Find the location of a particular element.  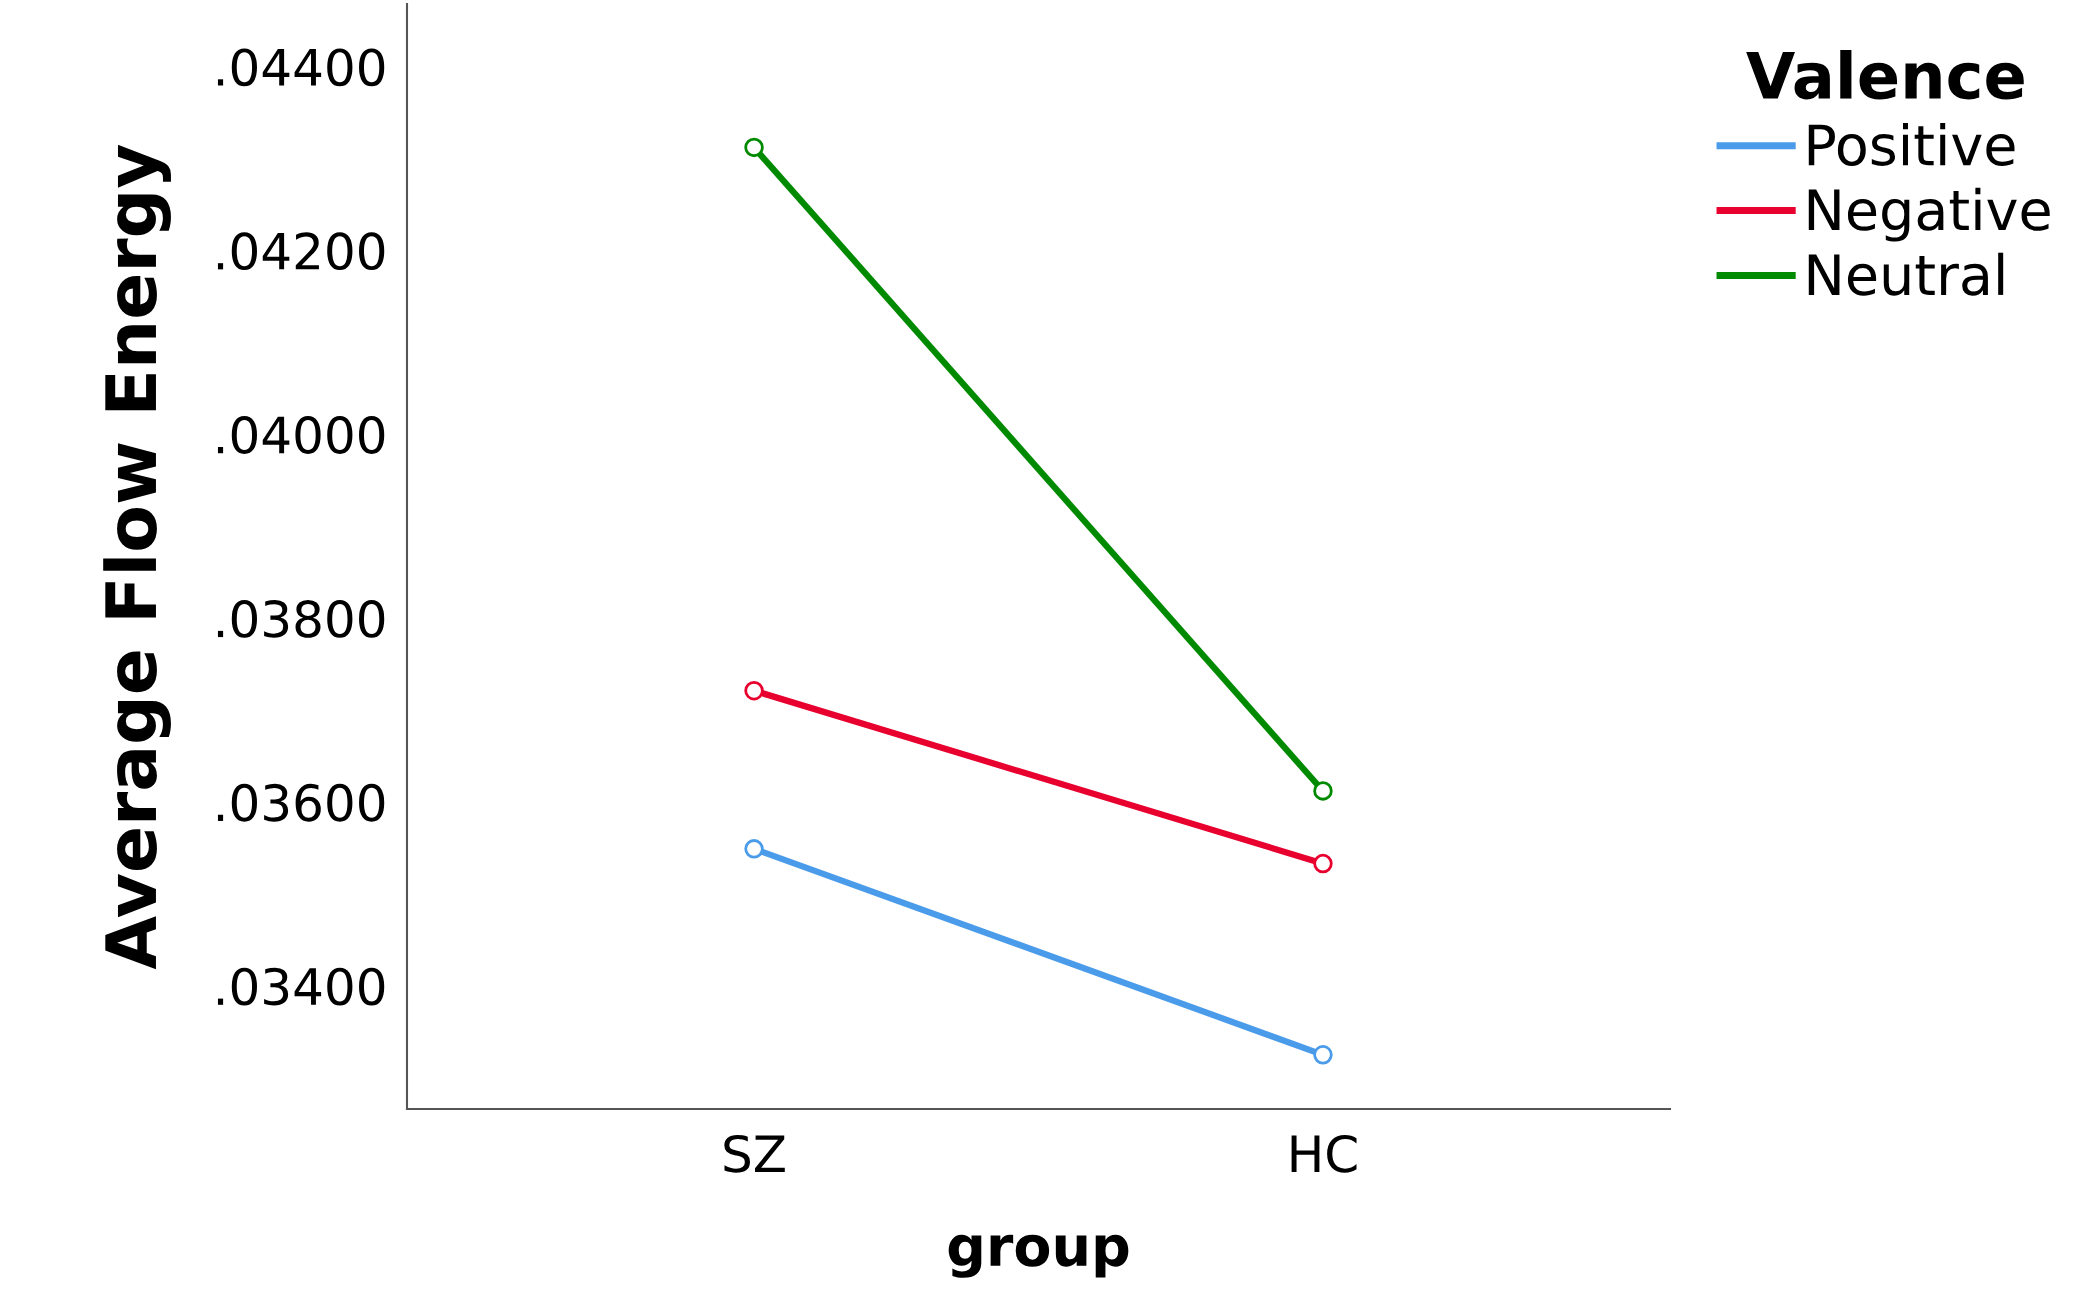

y-tick-label: .03400 is located at coordinates (301, 986).